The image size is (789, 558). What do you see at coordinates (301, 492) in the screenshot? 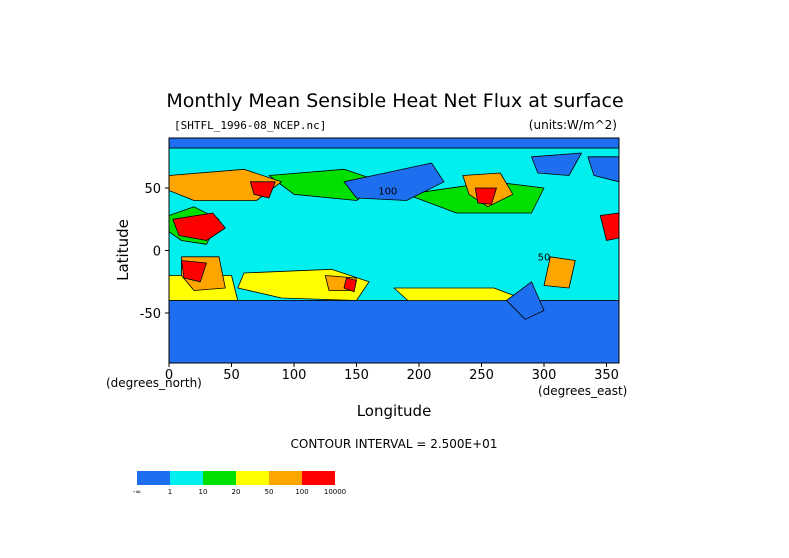
I see `legend-bin-label-5: 100` at bounding box center [301, 492].